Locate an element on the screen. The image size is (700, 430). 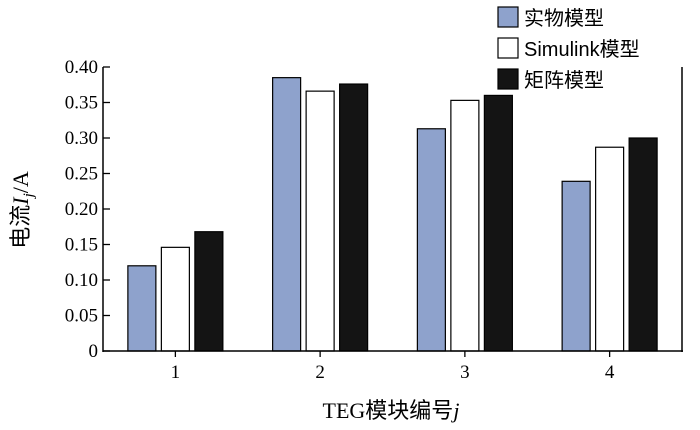
y-tick-label: 0.05 is located at coordinates (81, 316).